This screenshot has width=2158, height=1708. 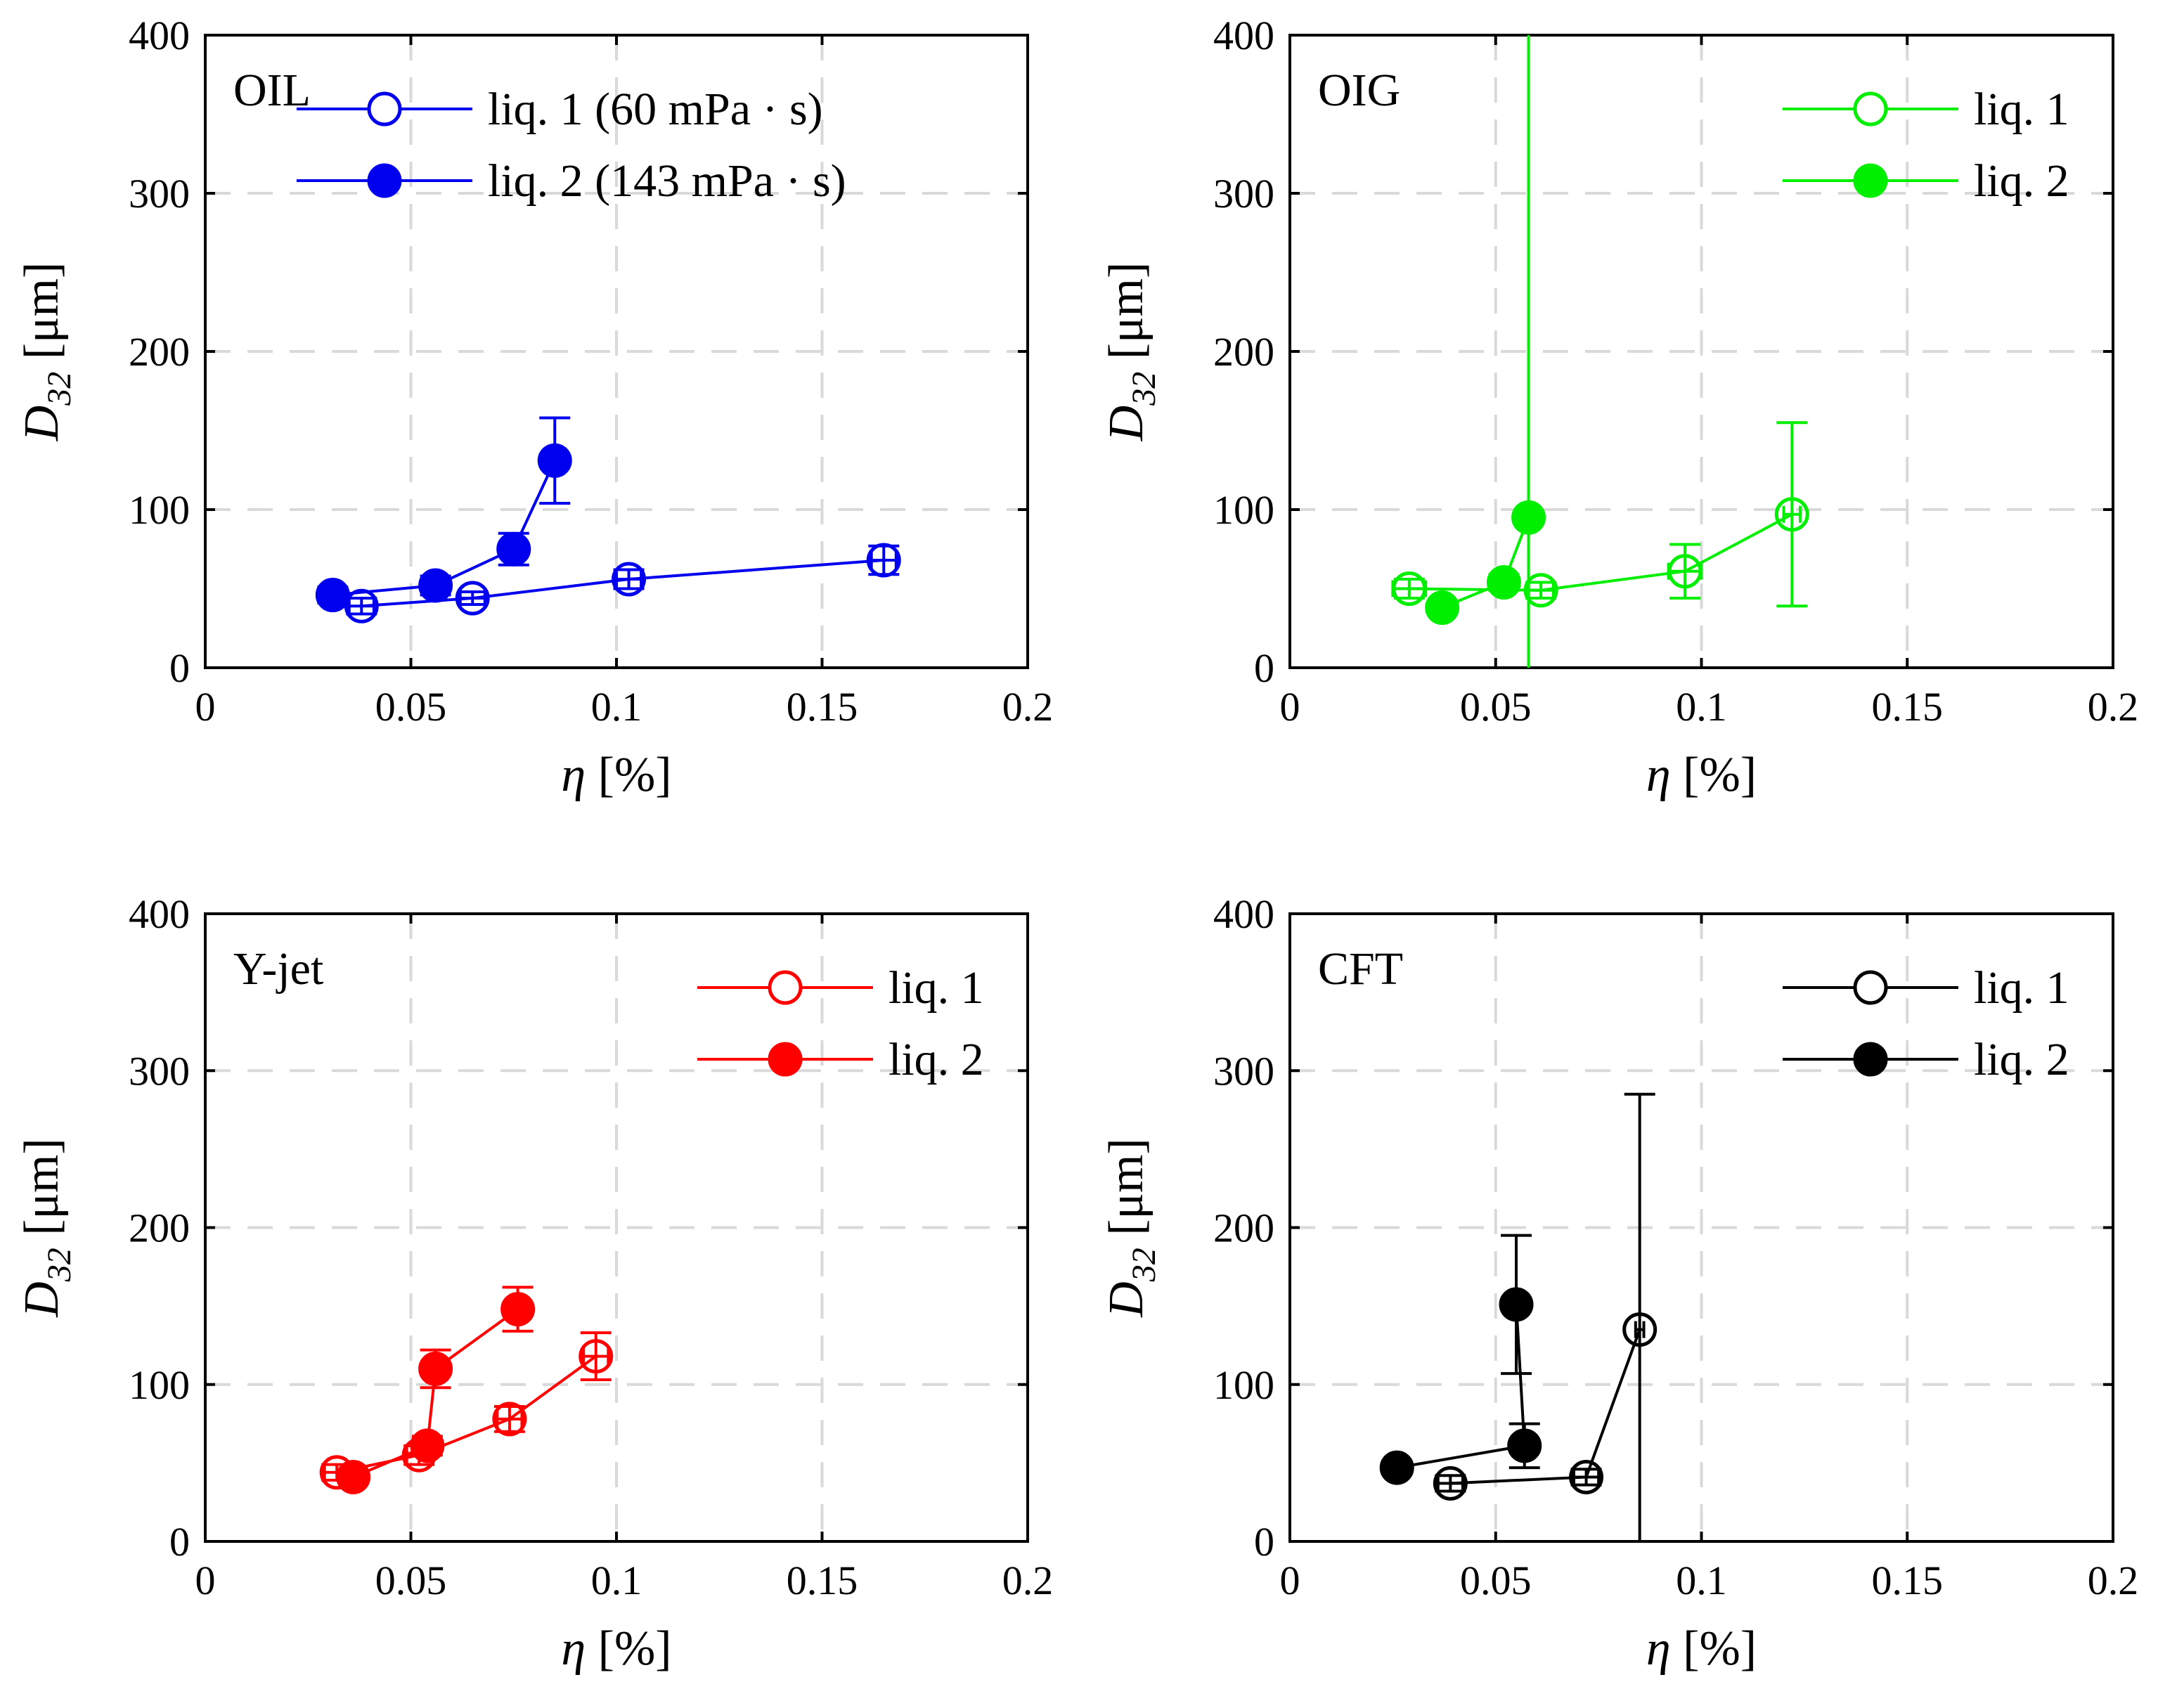 I want to click on legend: liq. 1 (60 mPa · s) liq. 2 (143 mPa · s), so click(x=572, y=145).